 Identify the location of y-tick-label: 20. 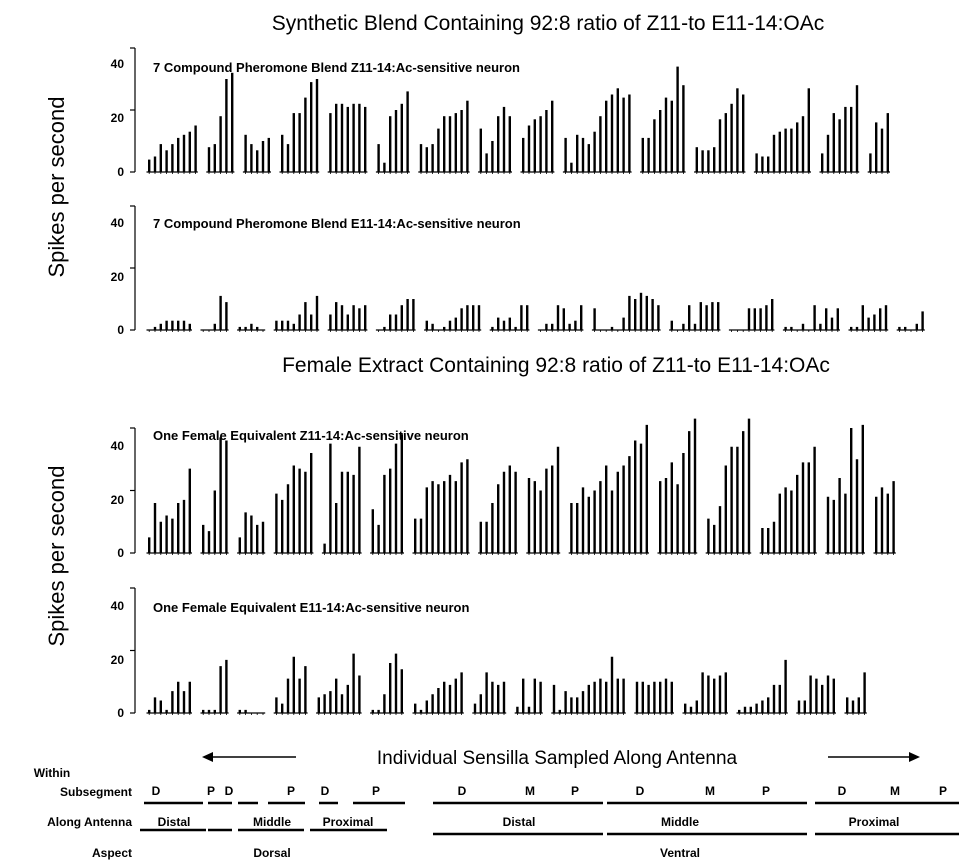
(118, 500).